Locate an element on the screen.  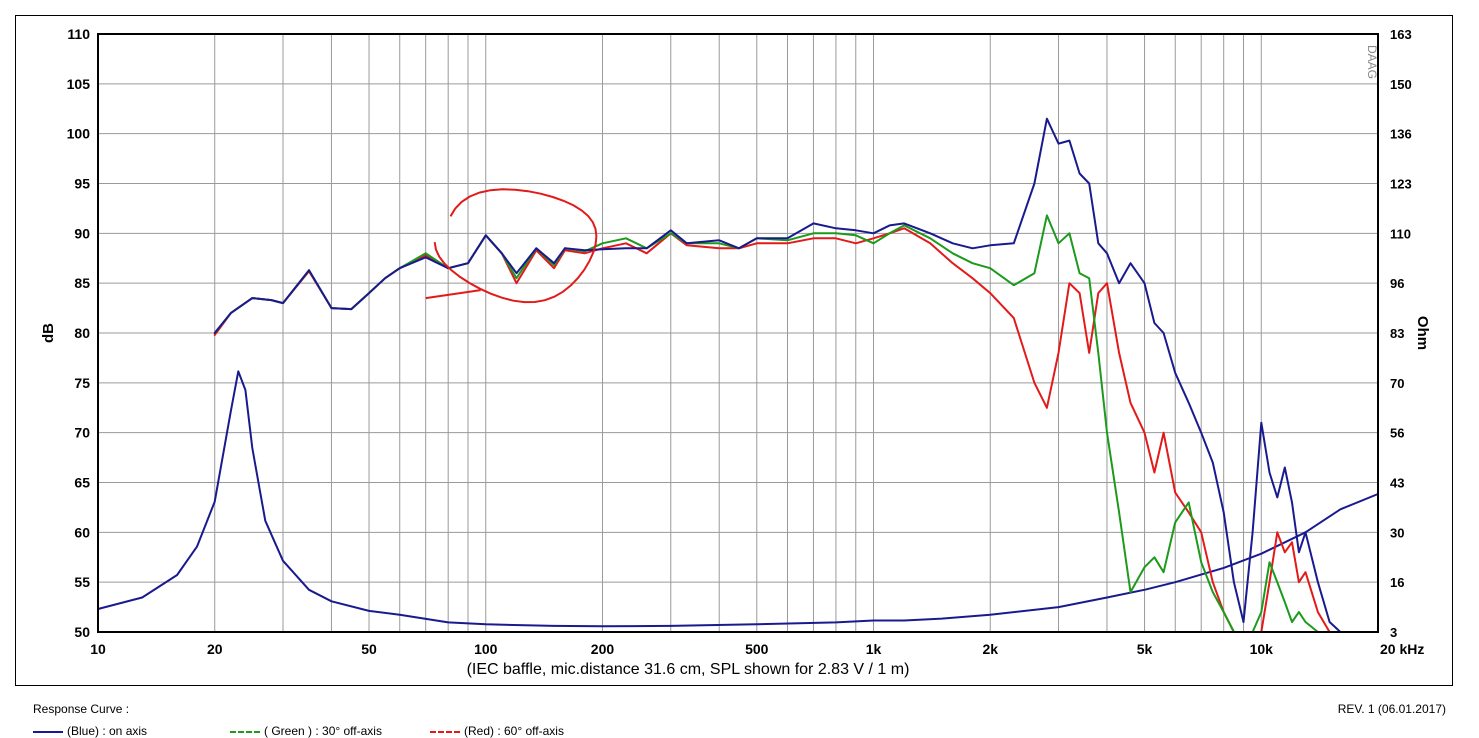
x-tick-label: 500 is located at coordinates (757, 649).